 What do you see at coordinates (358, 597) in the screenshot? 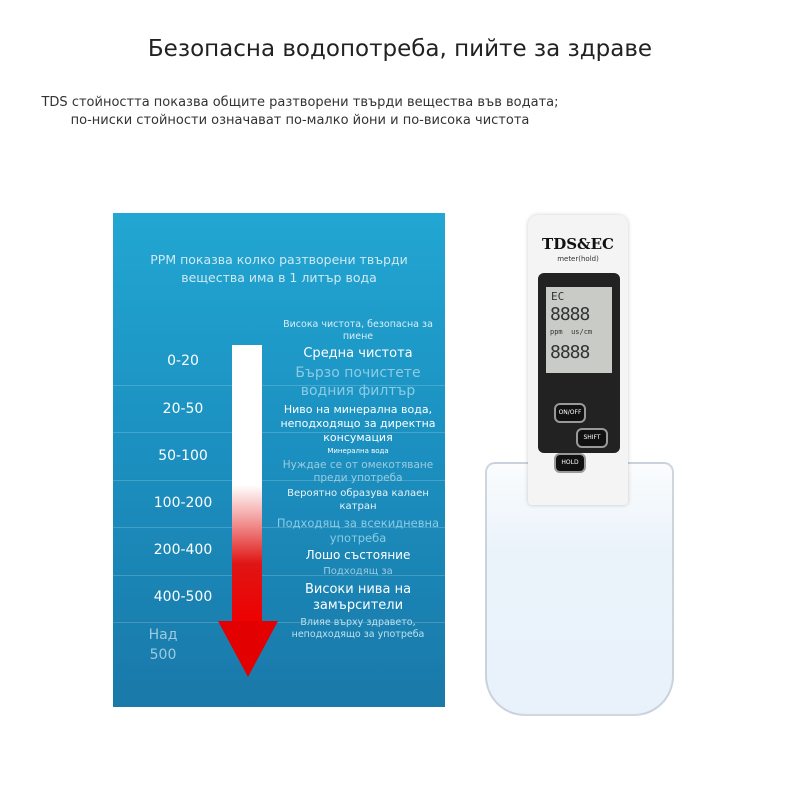
I see `description: Високи нива на замърсители` at bounding box center [358, 597].